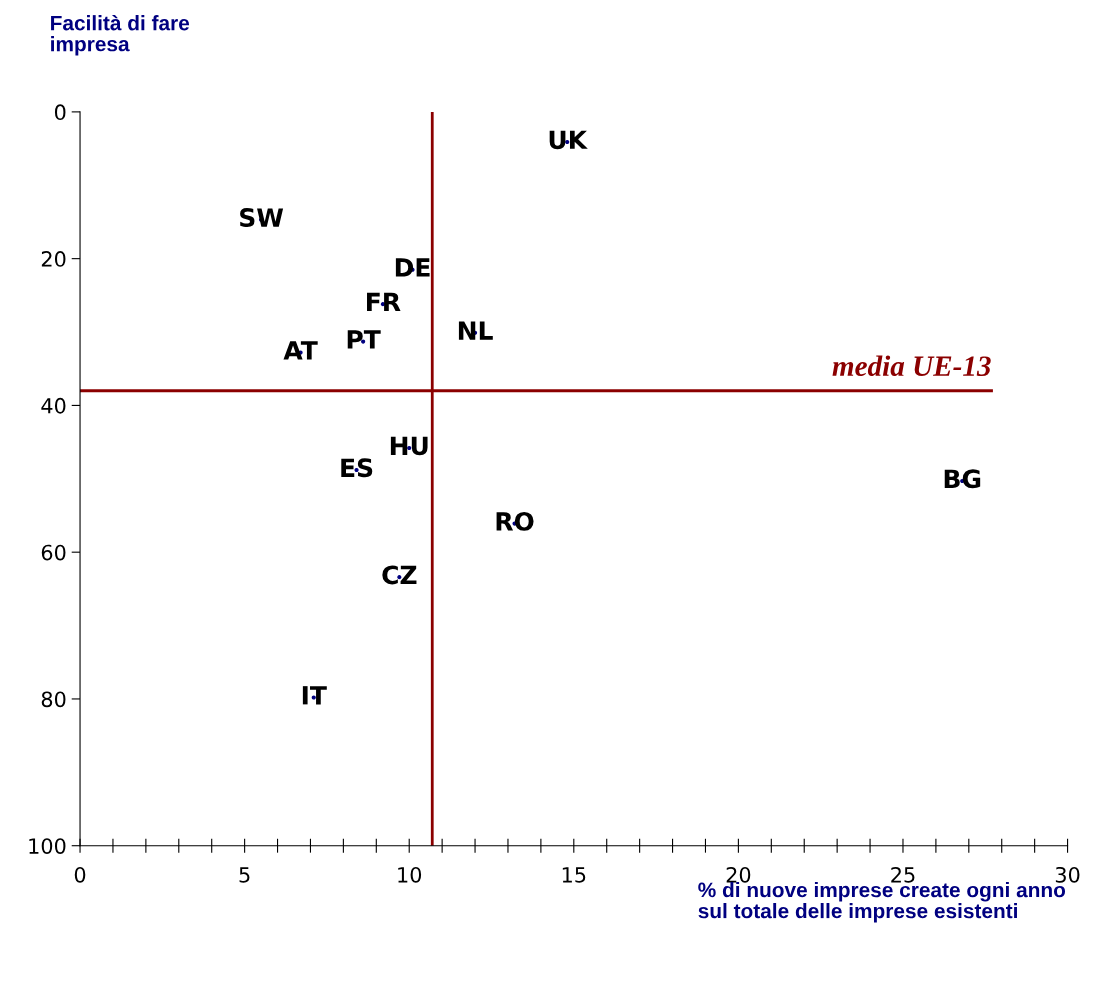 Image resolution: width=1104 pixels, height=1008 pixels. Describe the element at coordinates (568, 140) in the screenshot. I see `series-label: UK` at that location.